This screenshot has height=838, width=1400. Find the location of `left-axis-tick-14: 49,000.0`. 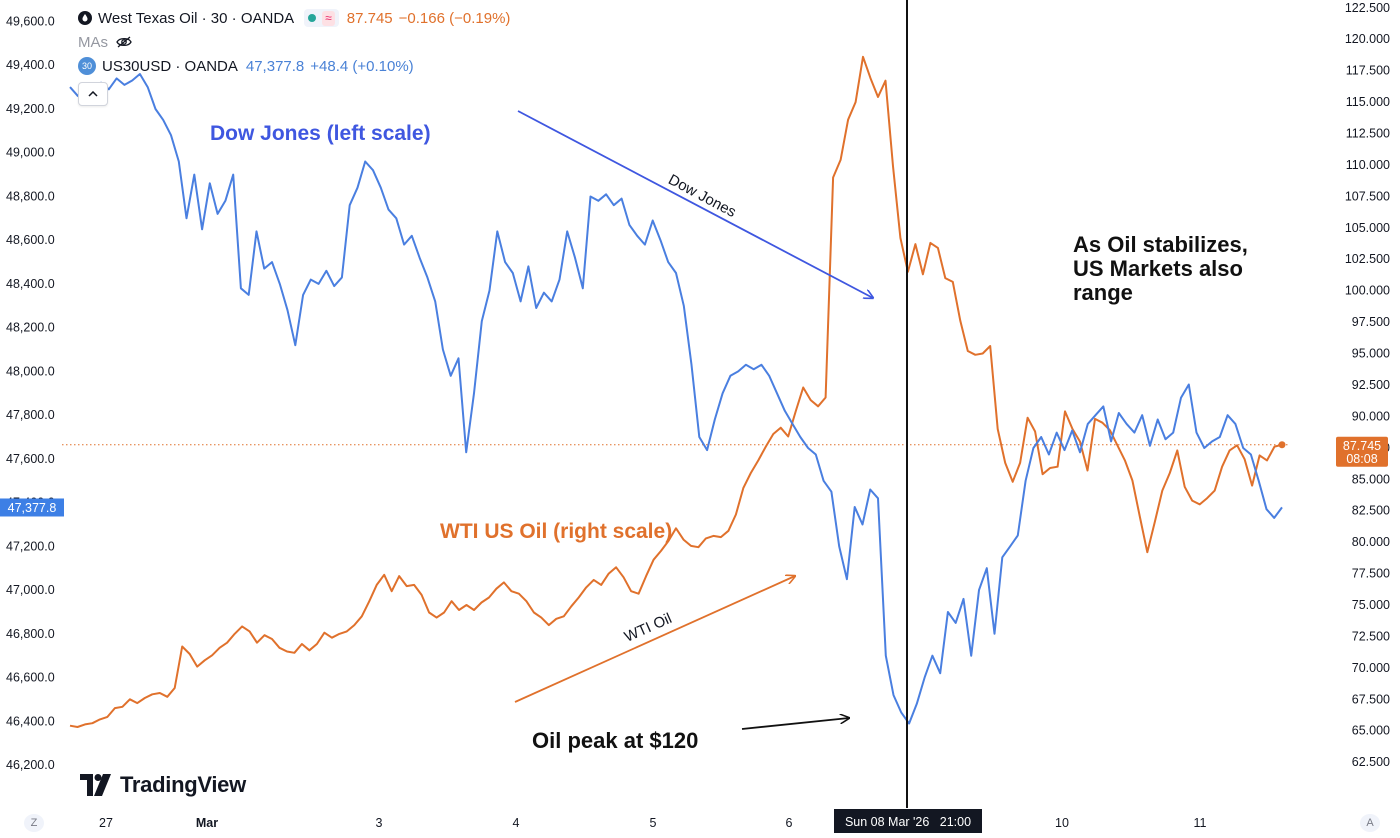

left-axis-tick-14: 49,000.0 is located at coordinates (30, 153).